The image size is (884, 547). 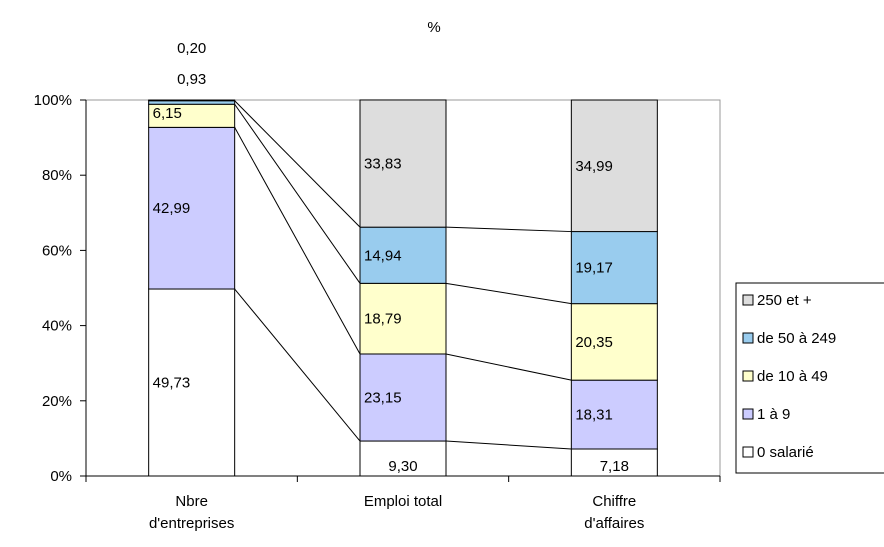 What do you see at coordinates (57, 175) in the screenshot?
I see `y-tick-label: 80%` at bounding box center [57, 175].